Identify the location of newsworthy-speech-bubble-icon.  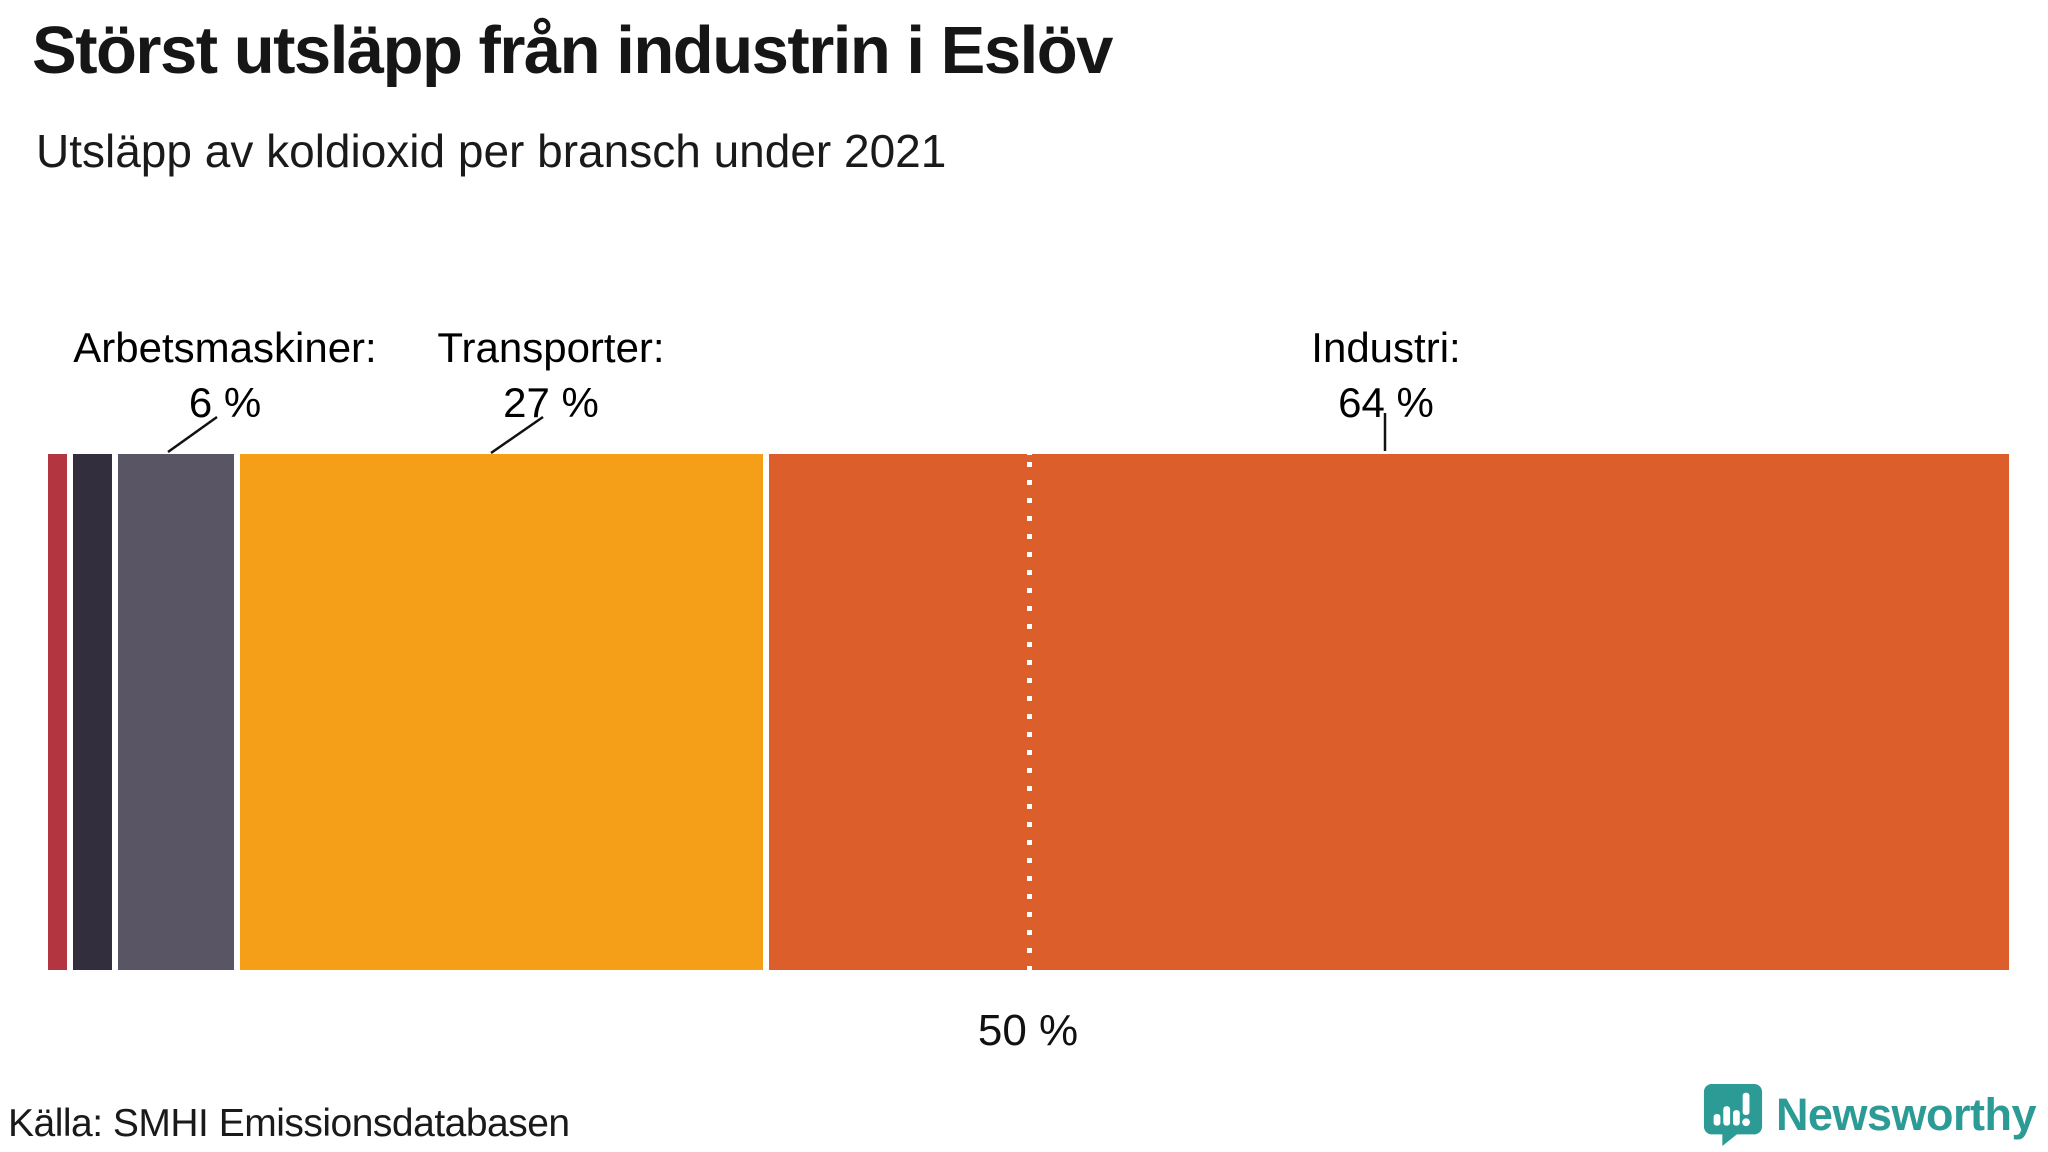
(1732, 1115).